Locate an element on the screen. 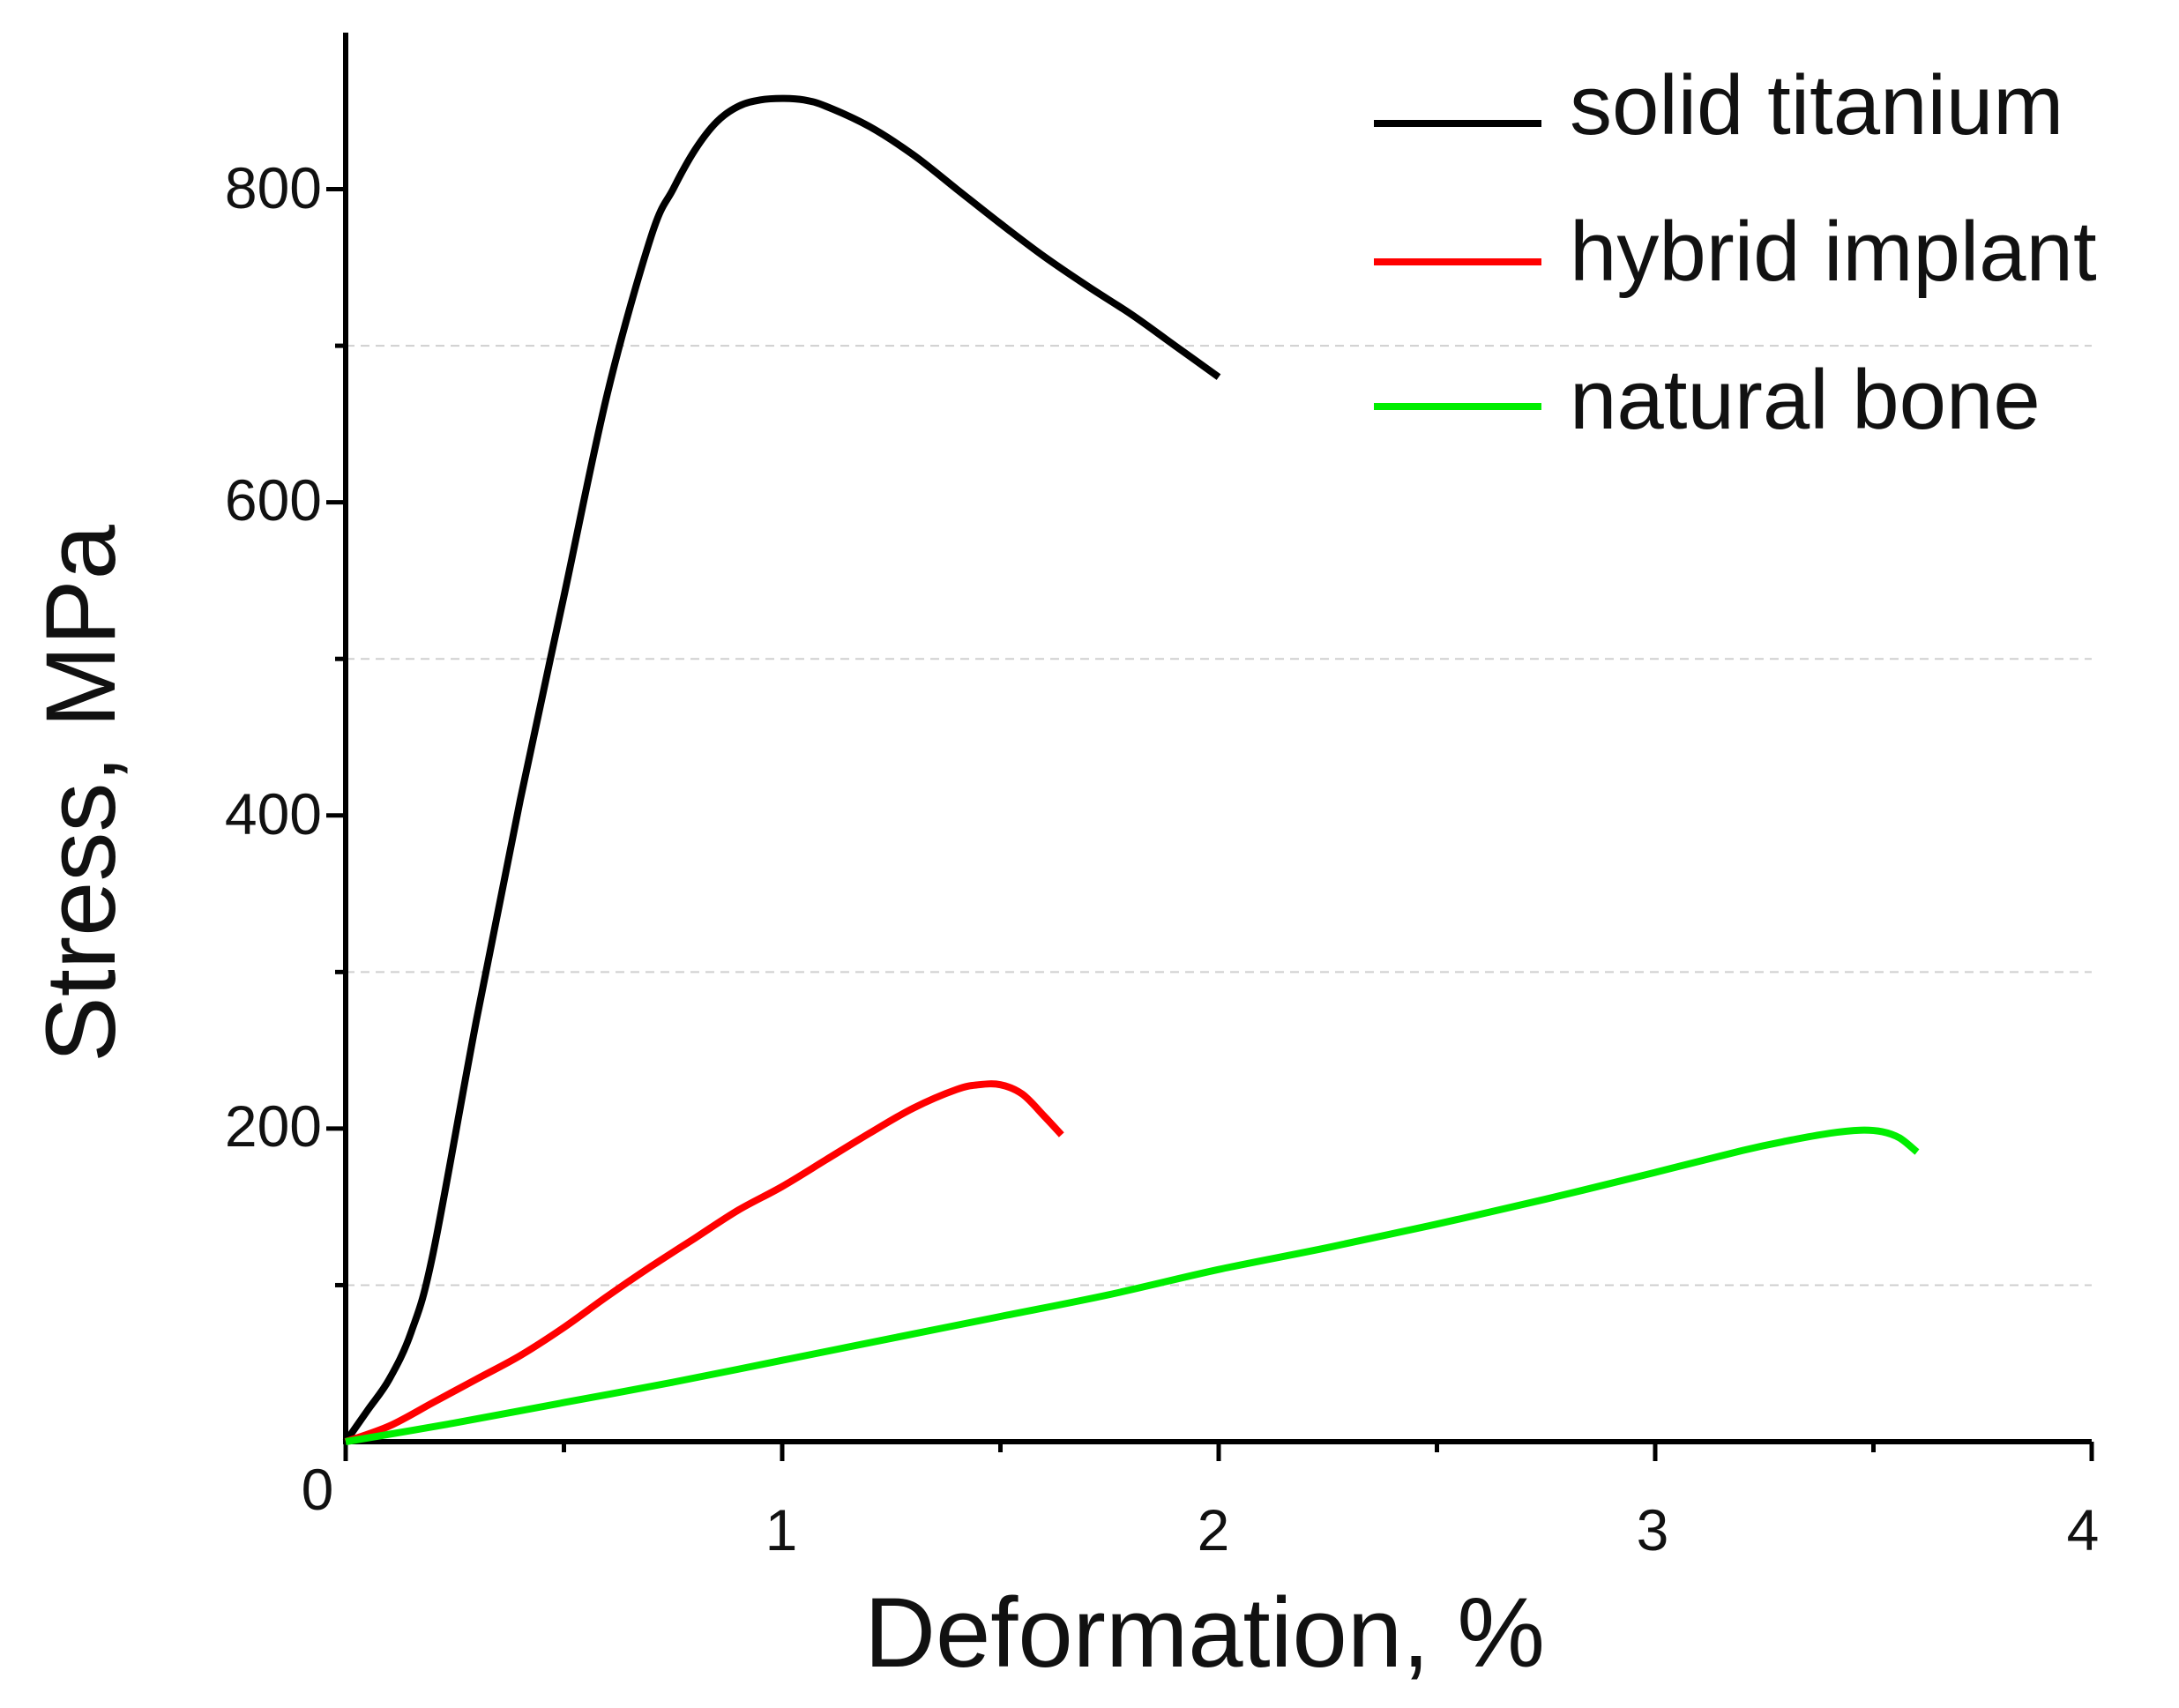  series-line-natural-bone is located at coordinates (1132, 1285).